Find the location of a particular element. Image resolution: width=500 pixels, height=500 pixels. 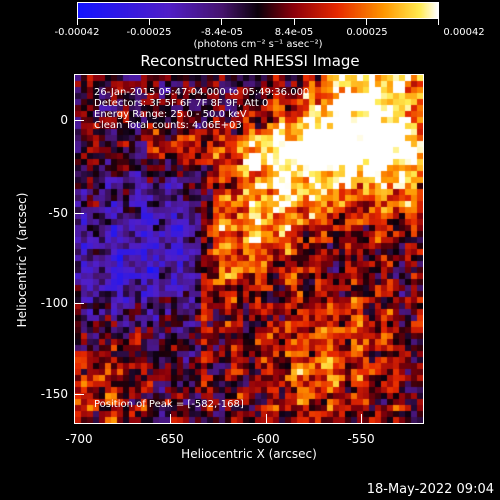

x-axis-title: Heliocentric X (arcsec) is located at coordinates (249, 454).